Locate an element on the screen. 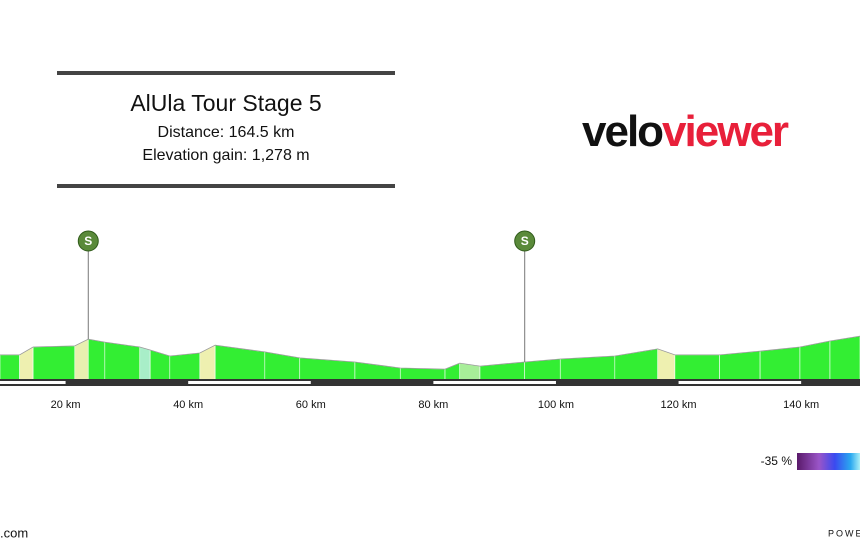 The image size is (860, 546). x-tick-label: 80 km is located at coordinates (433, 405).